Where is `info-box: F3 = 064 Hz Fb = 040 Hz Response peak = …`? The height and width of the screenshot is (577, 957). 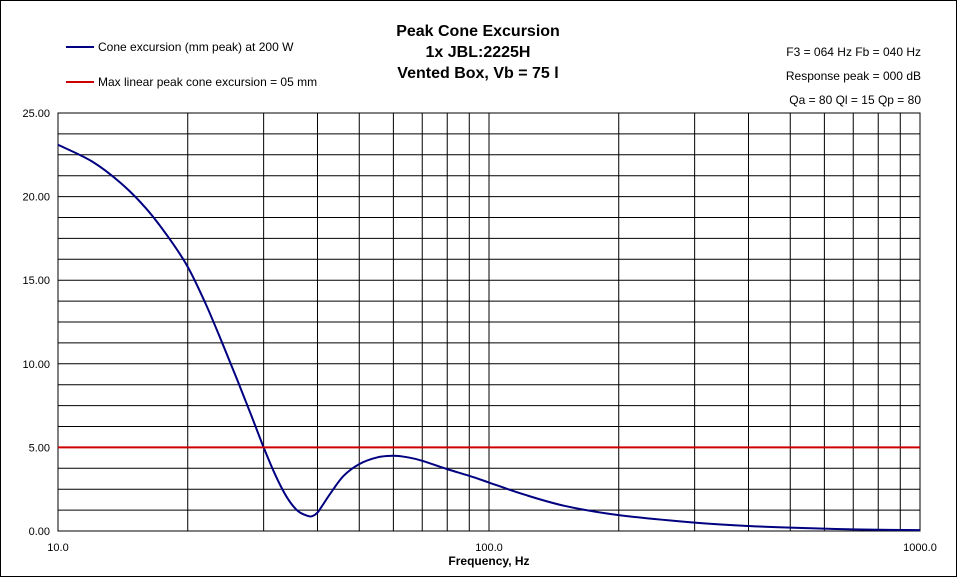 info-box: F3 = 064 Hz Fb = 040 Hz Response peak = … is located at coordinates (853, 76).